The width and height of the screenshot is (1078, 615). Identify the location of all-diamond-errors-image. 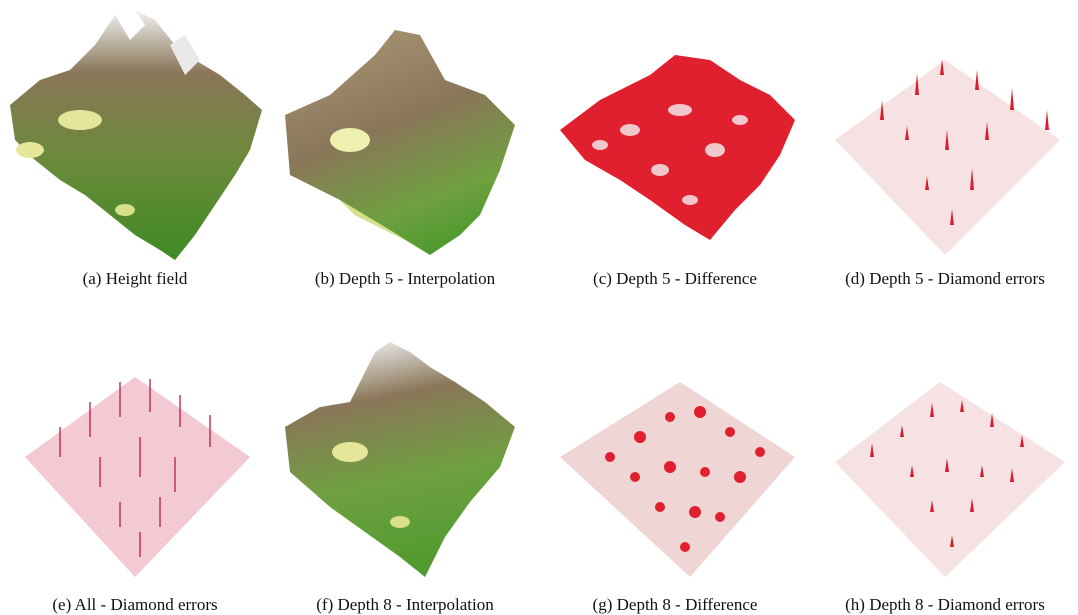
(137, 477).